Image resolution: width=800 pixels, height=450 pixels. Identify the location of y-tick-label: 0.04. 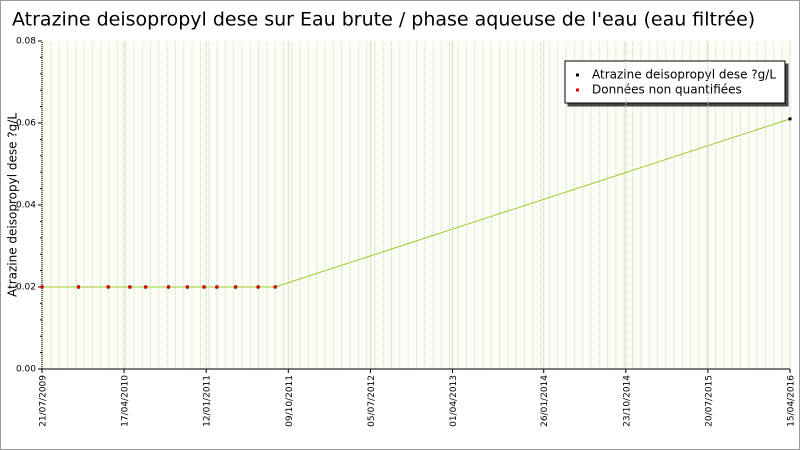
(26, 206).